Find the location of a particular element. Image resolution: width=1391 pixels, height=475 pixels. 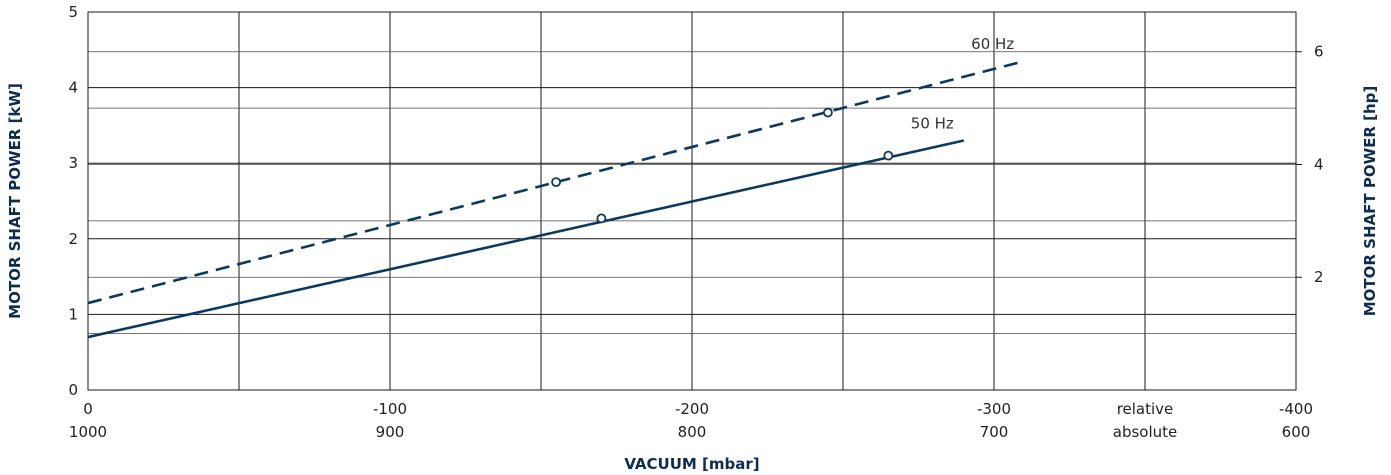

series-label: 50 Hz is located at coordinates (932, 124).